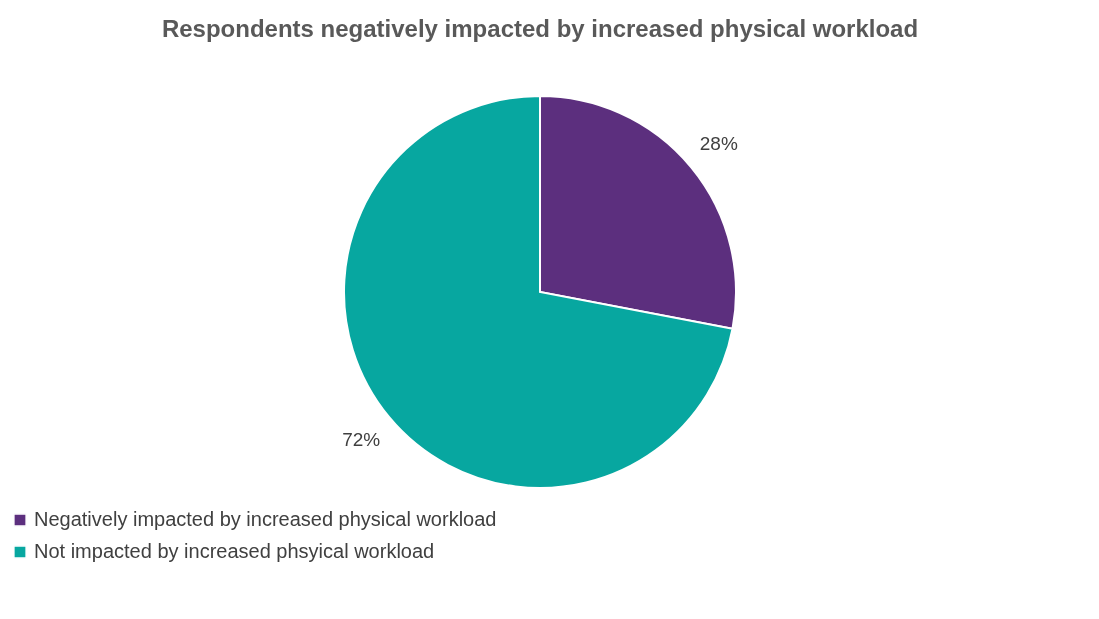 The width and height of the screenshot is (1099, 619). I want to click on chart-title: Respondents negatively impacted by increased physical workload, so click(540, 28).